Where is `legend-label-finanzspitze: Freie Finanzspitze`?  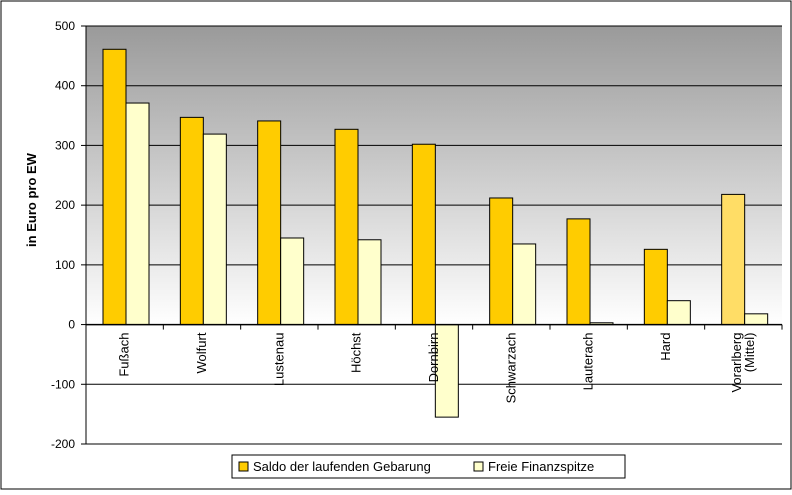
legend-label-finanzspitze: Freie Finanzspitze is located at coordinates (541, 466).